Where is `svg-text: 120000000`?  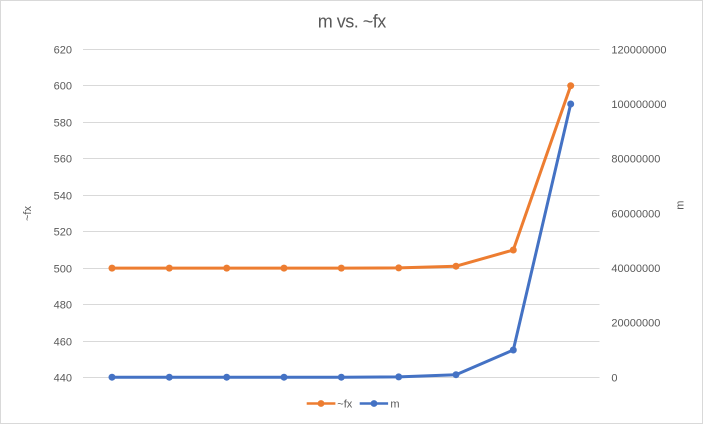
svg-text: 120000000 is located at coordinates (638, 50).